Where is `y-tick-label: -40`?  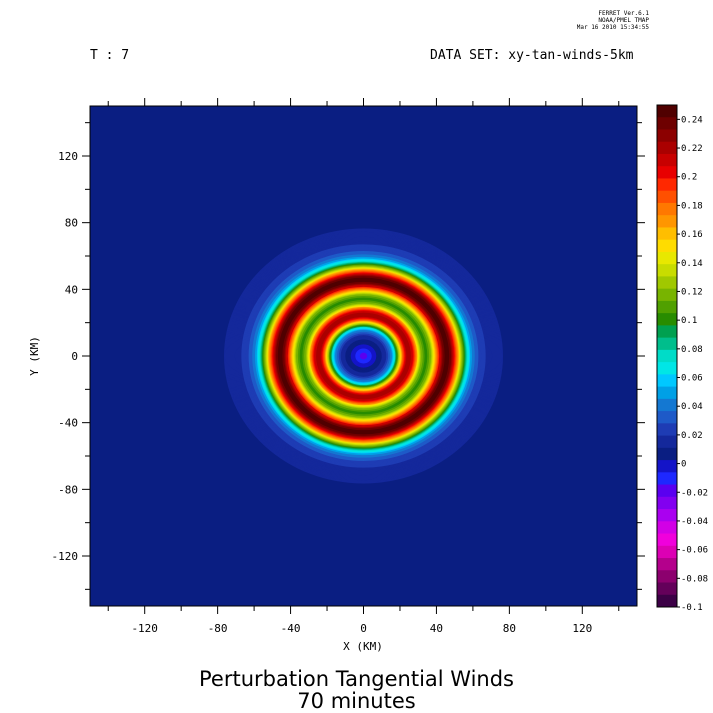 y-tick-label: -40 is located at coordinates (68, 423).